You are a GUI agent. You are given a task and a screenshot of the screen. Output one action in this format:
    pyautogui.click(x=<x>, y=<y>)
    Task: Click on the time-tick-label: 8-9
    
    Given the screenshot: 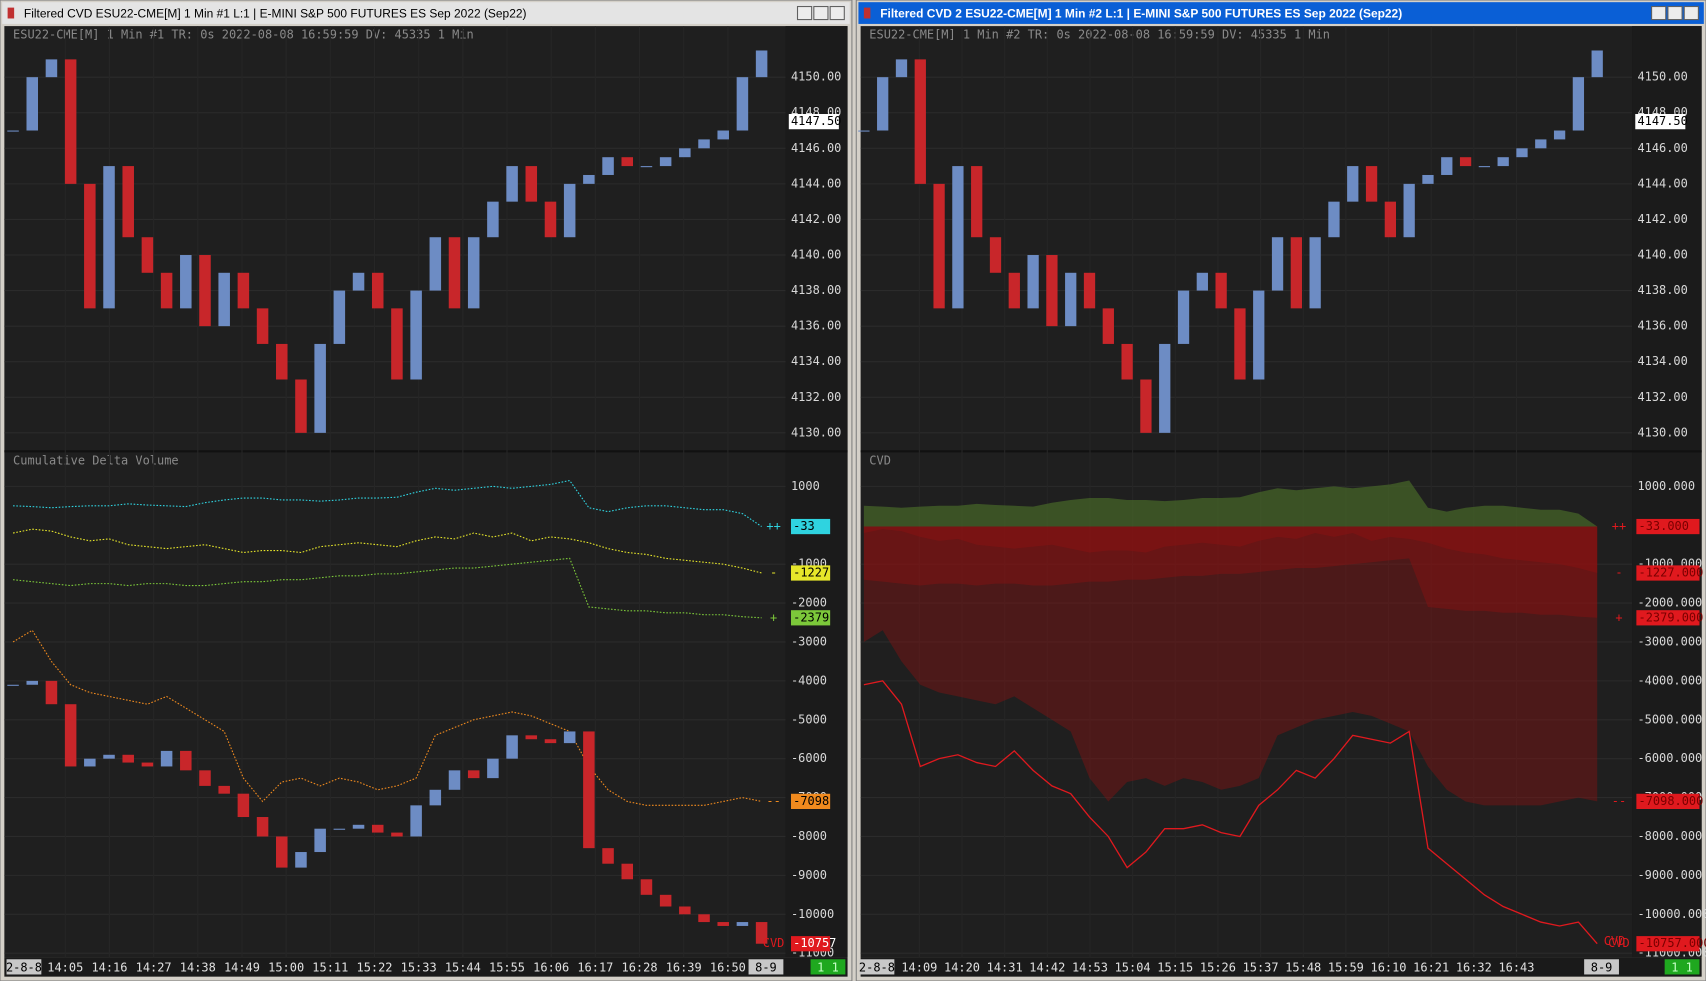 What is the action you would take?
    pyautogui.click(x=1602, y=967)
    